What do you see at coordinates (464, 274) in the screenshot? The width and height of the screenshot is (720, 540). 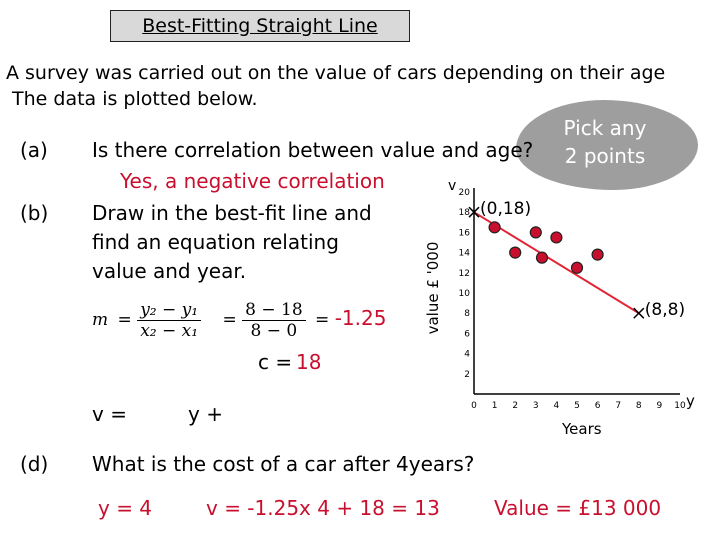 I see `y-tick-label: 12` at bounding box center [464, 274].